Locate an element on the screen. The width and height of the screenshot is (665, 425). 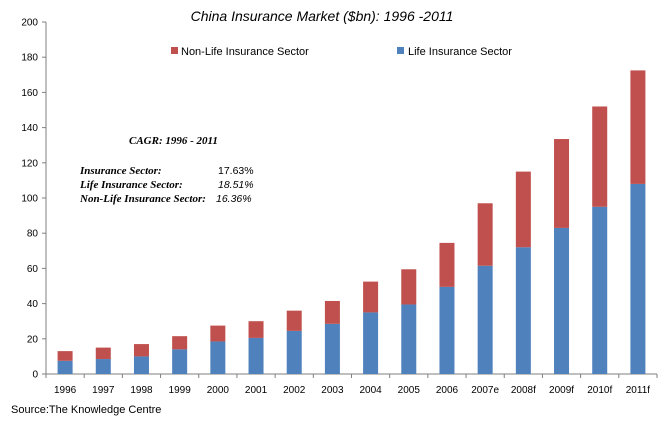
x-tick-label: 2010f is located at coordinates (599, 390).